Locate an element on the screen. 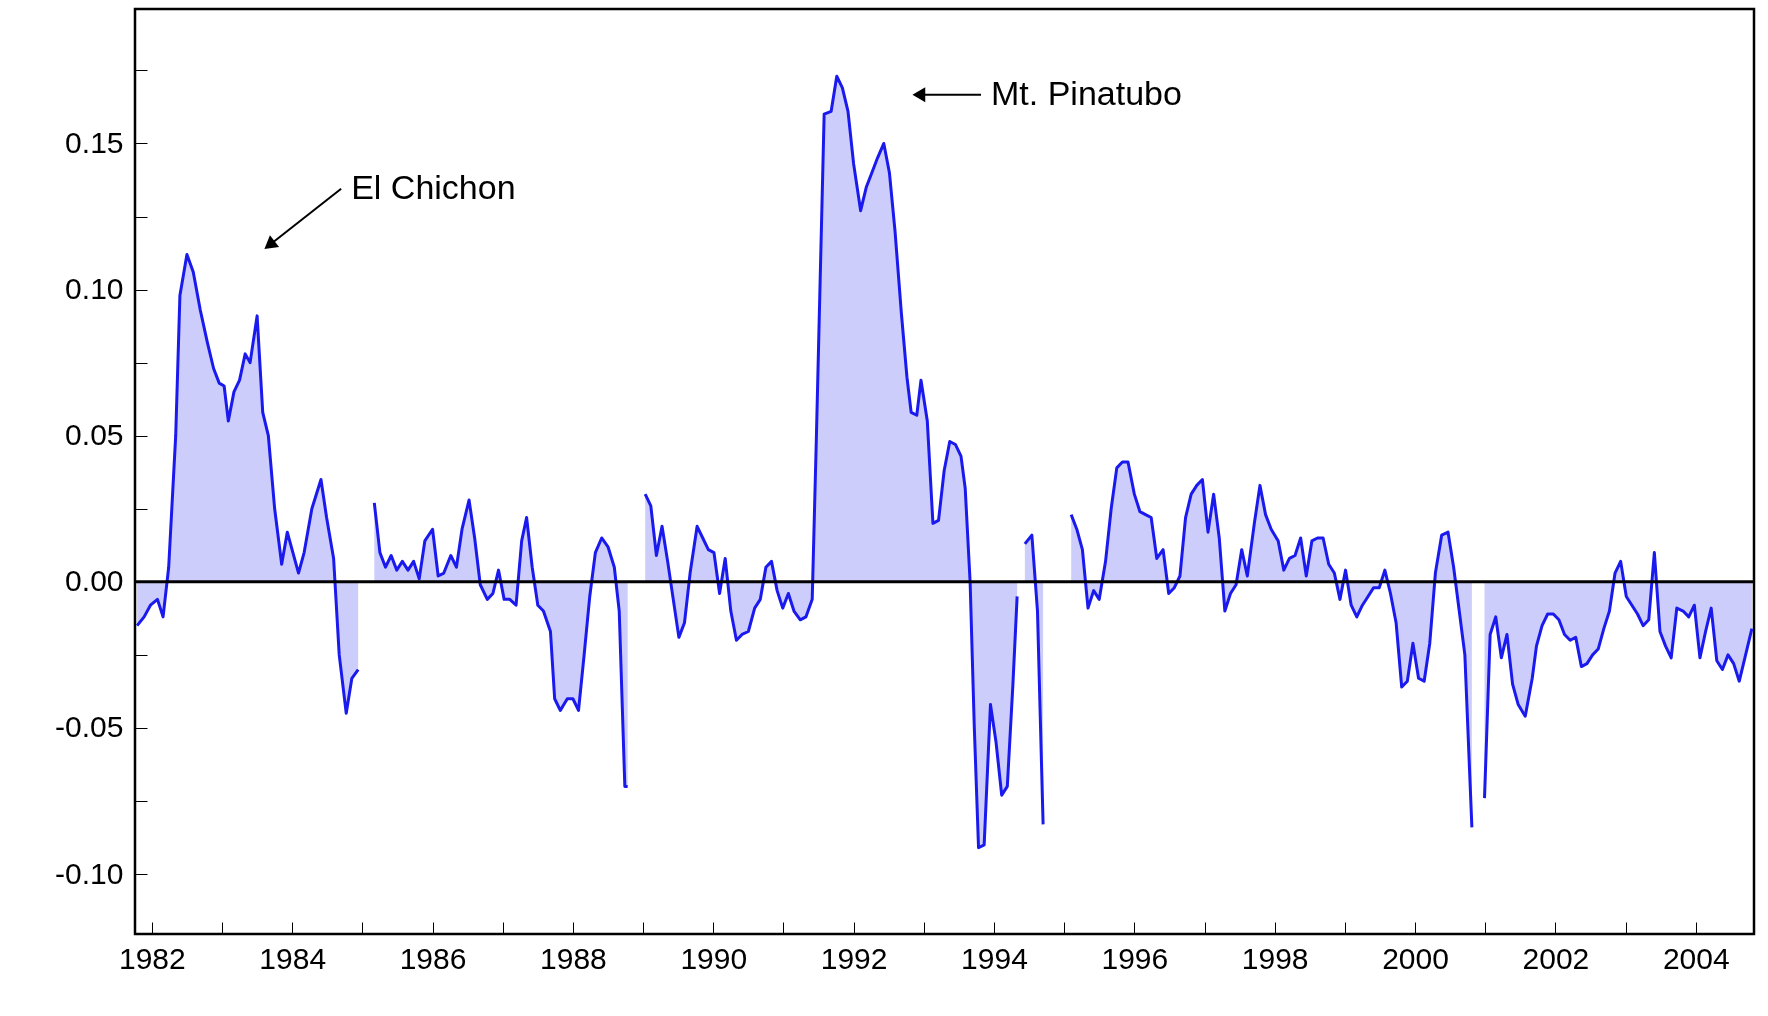  x-tick-label: 1996 is located at coordinates (1135, 958).